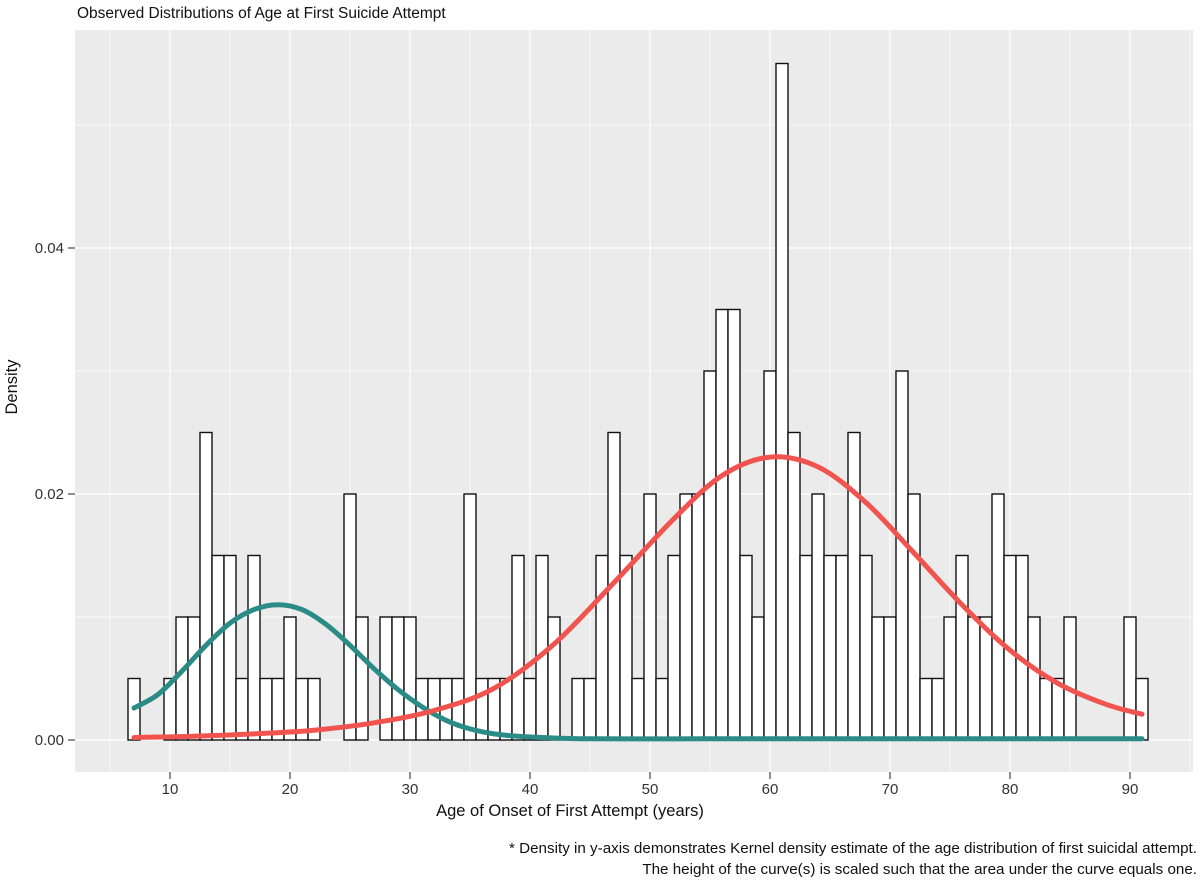 This screenshot has height=883, width=1200. What do you see at coordinates (410, 789) in the screenshot?
I see `x-tick-label: 30` at bounding box center [410, 789].